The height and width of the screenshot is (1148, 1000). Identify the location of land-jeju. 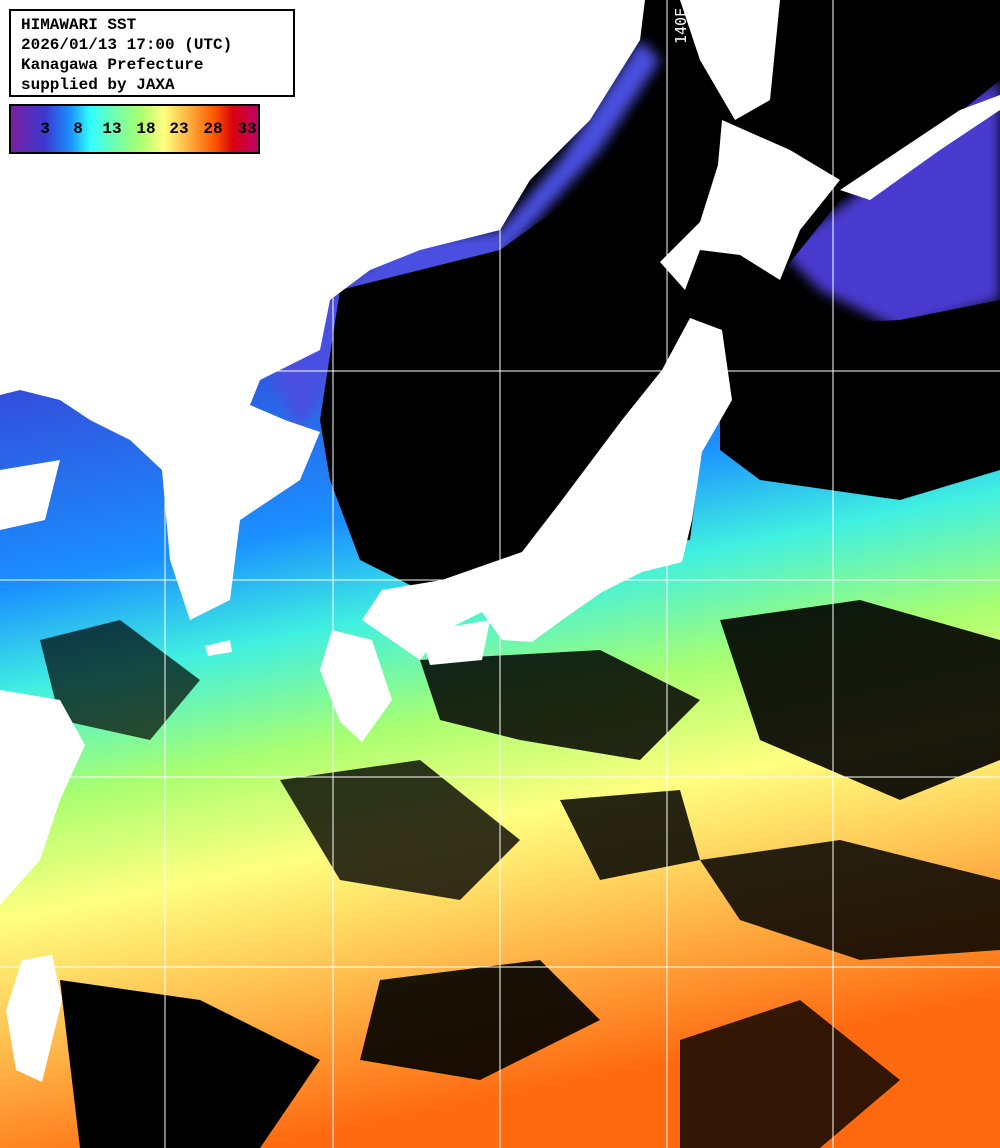
(218, 648).